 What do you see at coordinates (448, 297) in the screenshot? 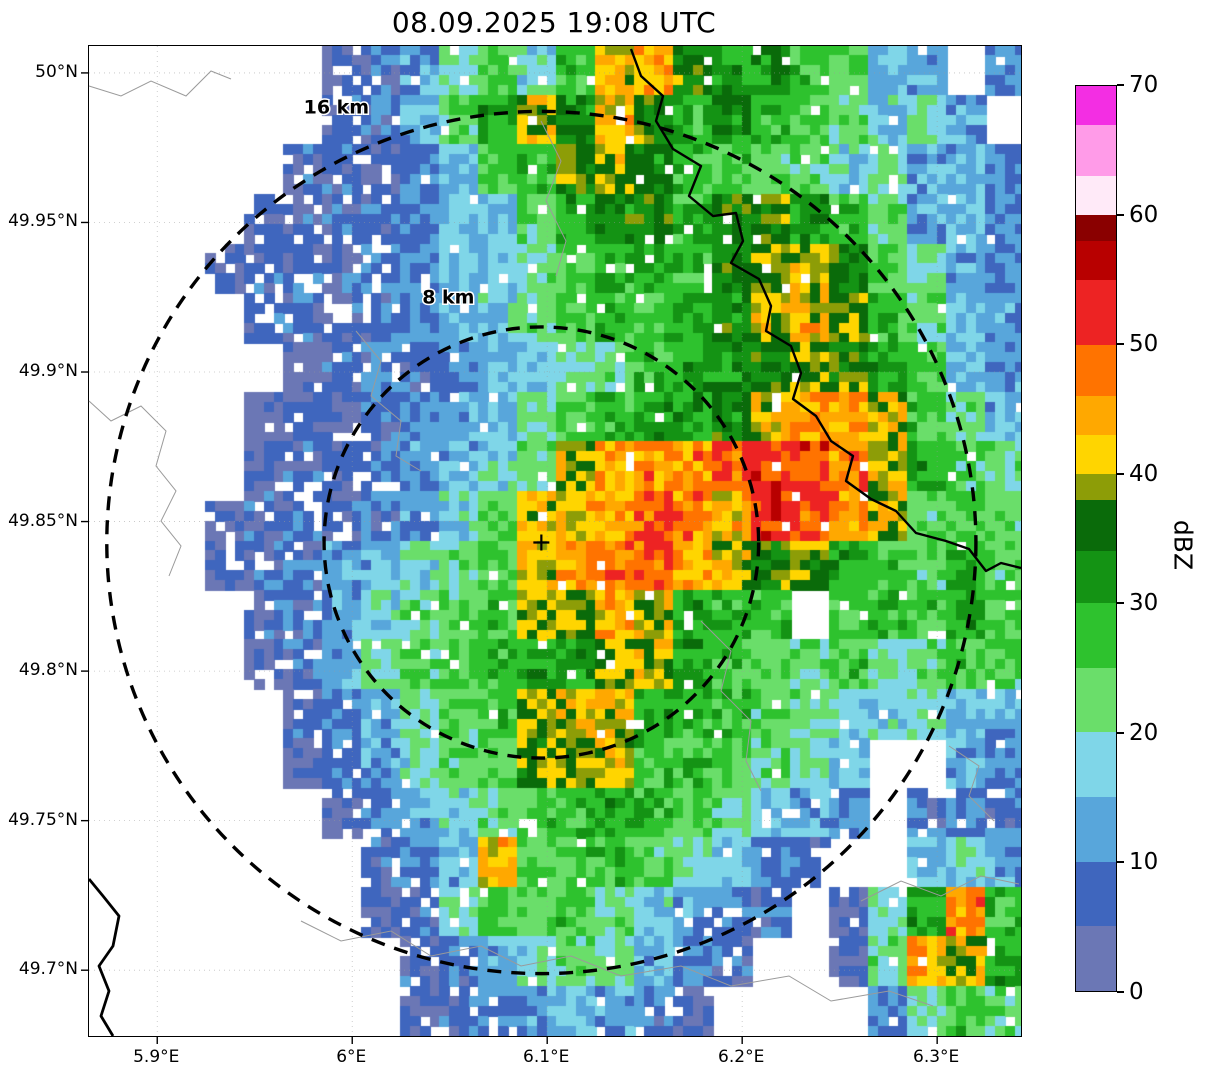
I see `range-ring-label: 8 km` at bounding box center [448, 297].